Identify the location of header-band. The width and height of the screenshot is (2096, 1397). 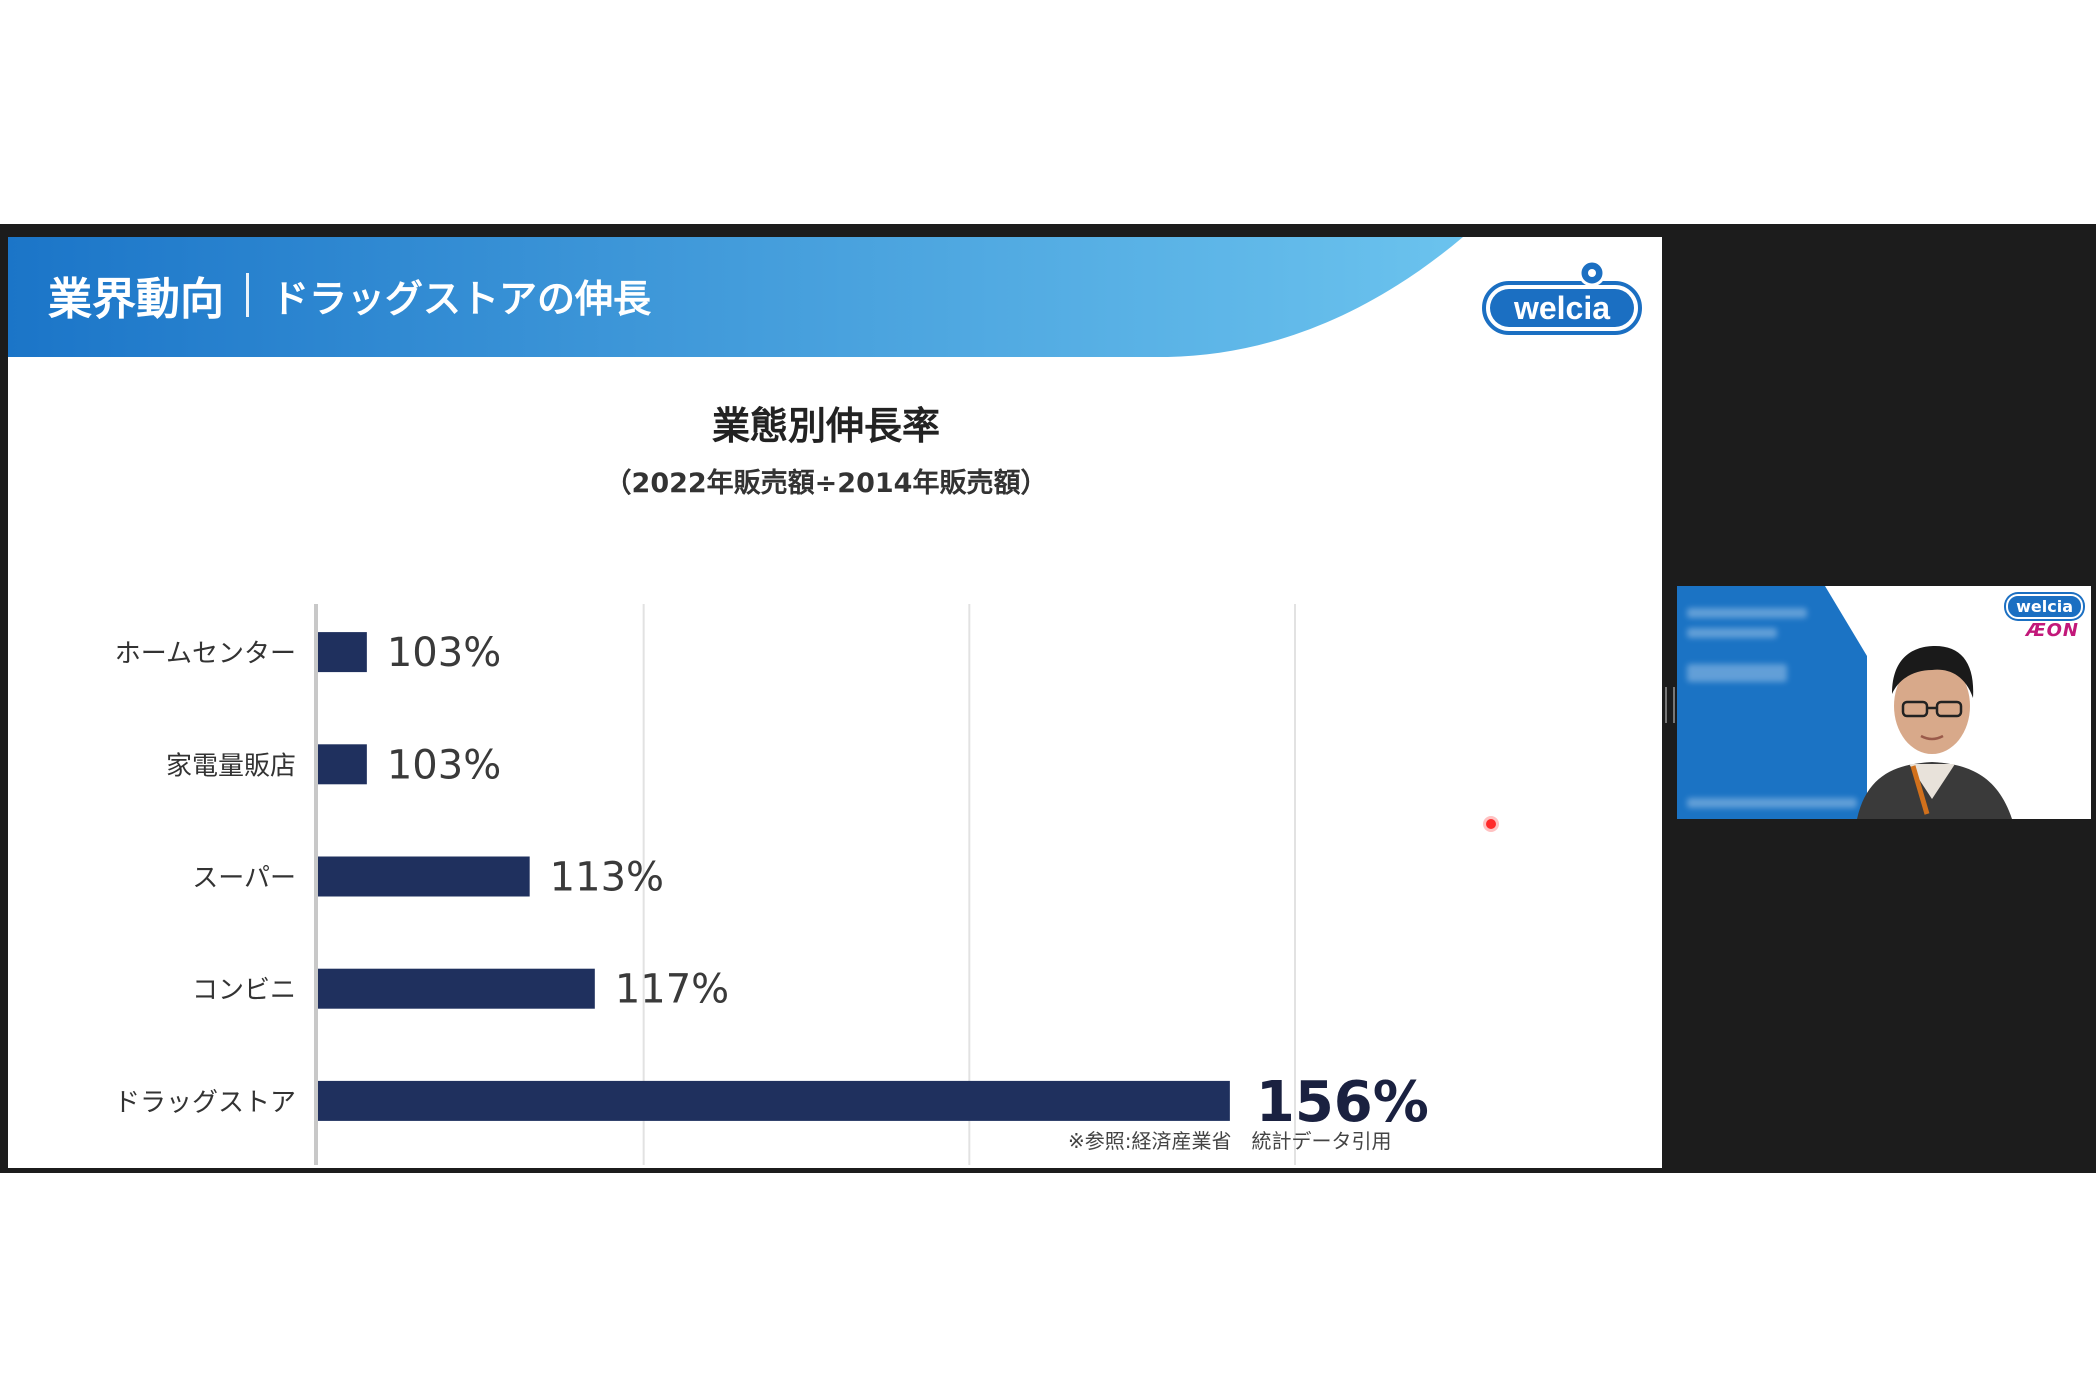
(735, 297).